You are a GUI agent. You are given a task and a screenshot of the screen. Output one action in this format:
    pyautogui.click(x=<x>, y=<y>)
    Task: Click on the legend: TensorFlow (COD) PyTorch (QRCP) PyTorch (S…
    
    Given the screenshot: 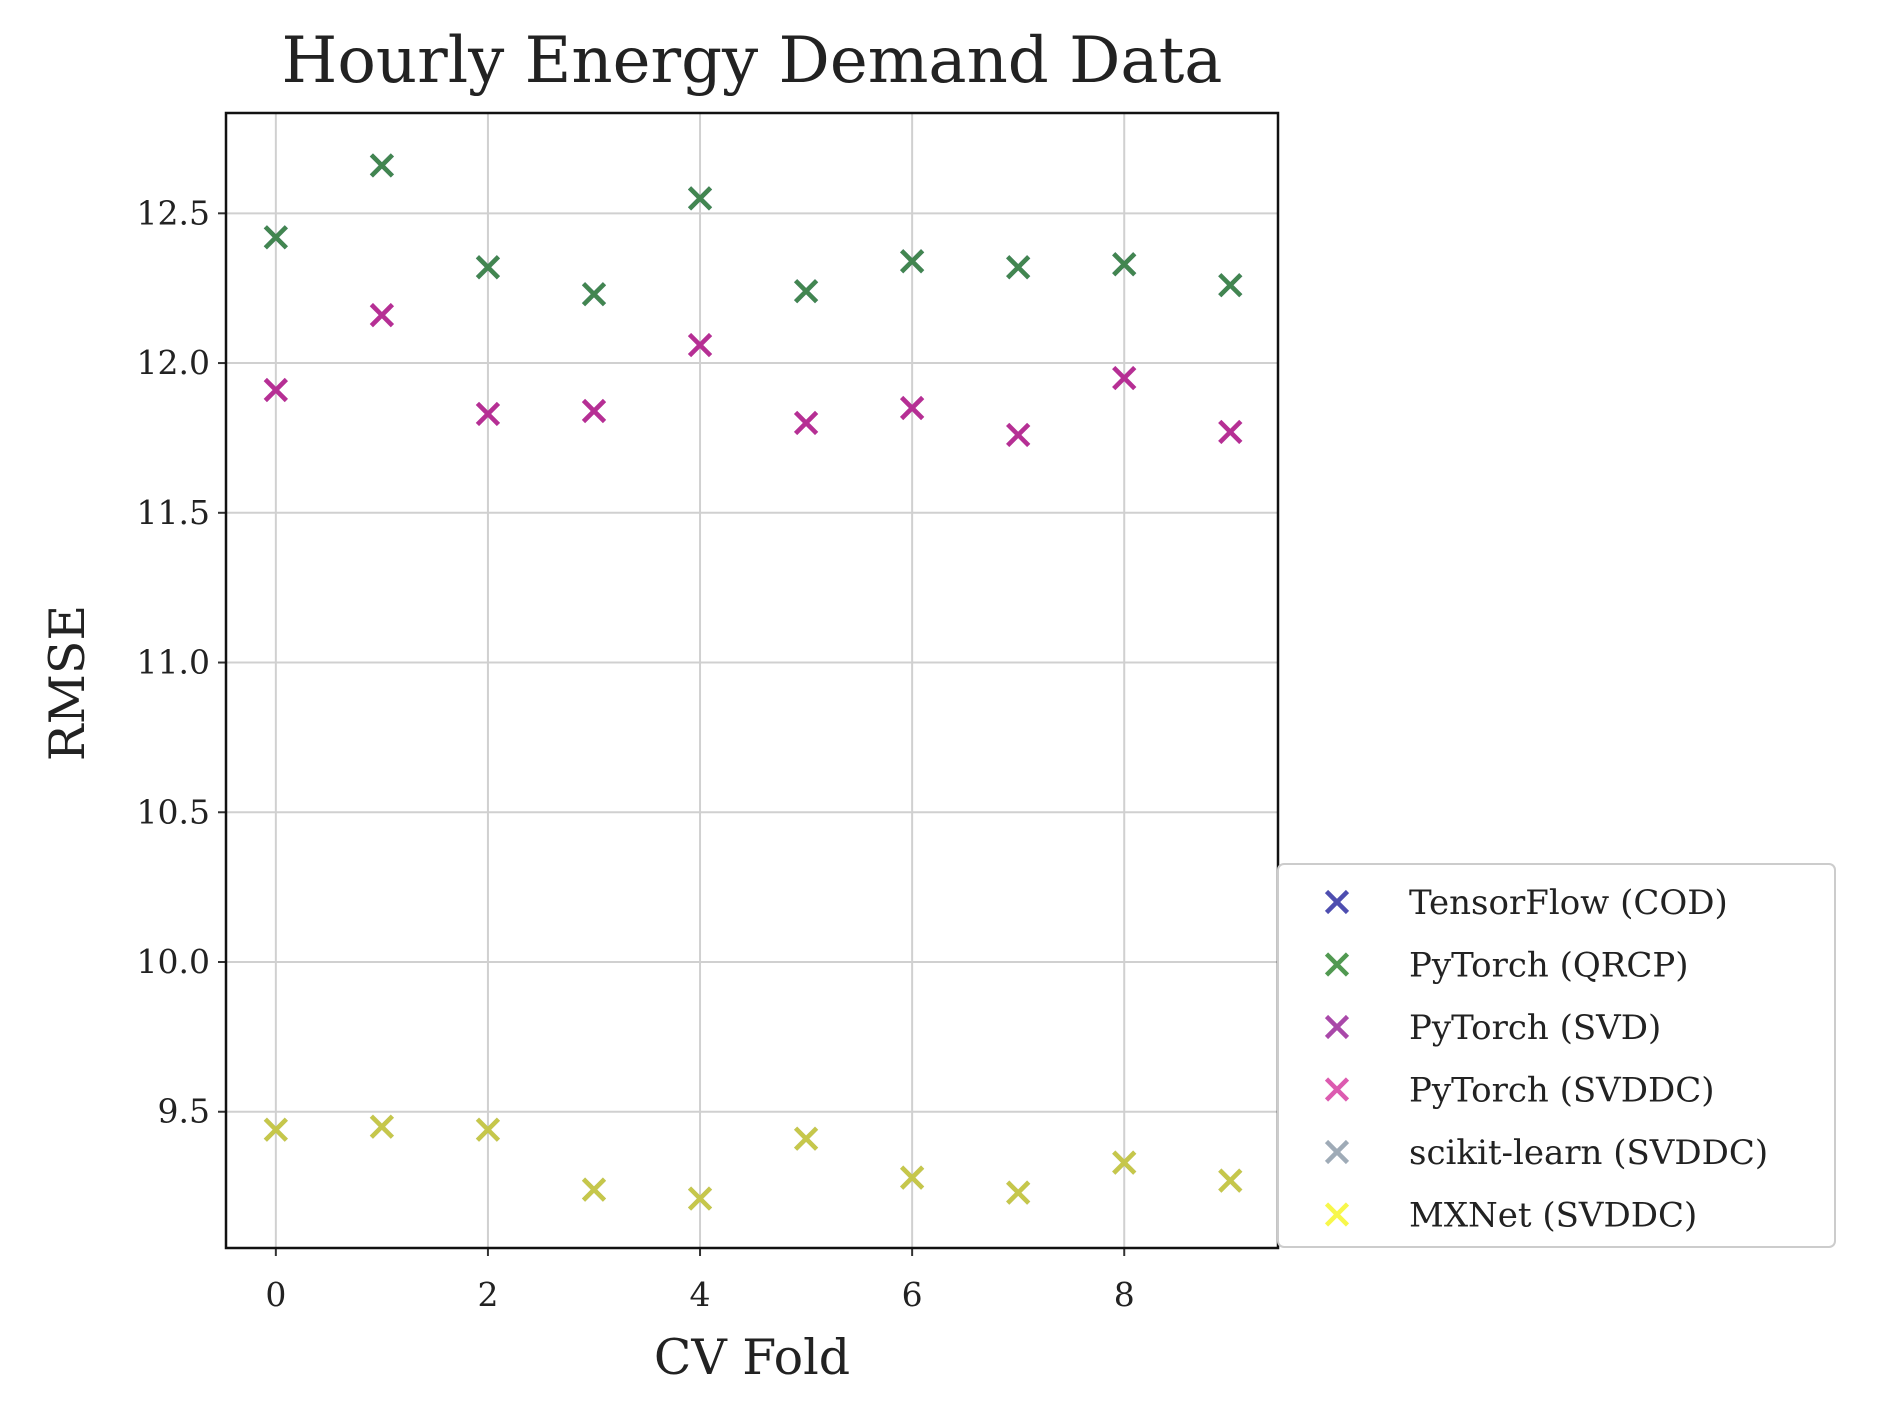 What is the action you would take?
    pyautogui.click(x=1556, y=1055)
    